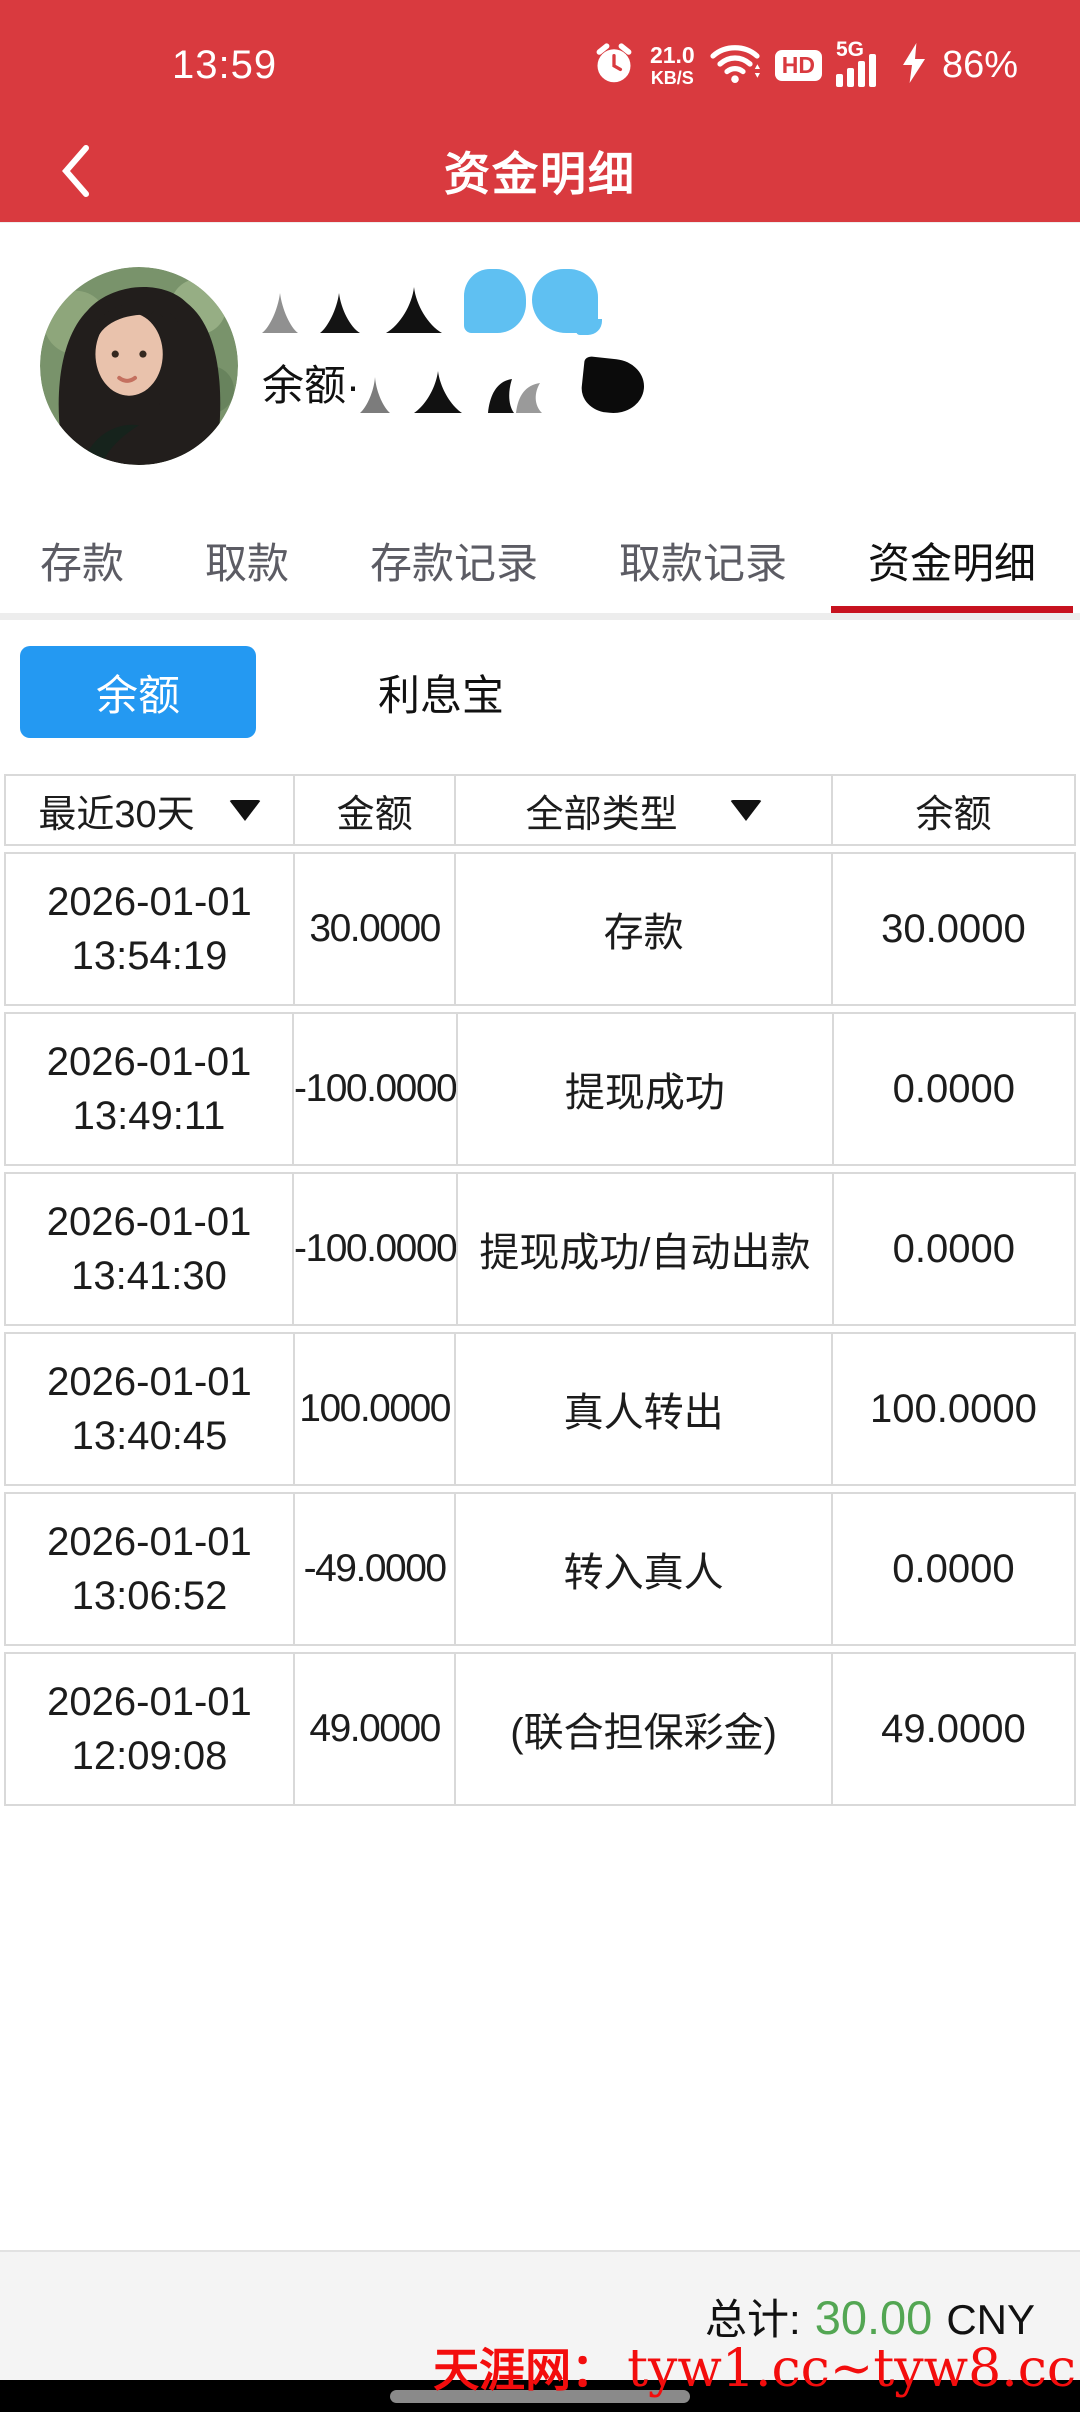 This screenshot has height=2412, width=1080. I want to click on cell-datetime: 2026-01-01 12:09:08, so click(149, 1729).